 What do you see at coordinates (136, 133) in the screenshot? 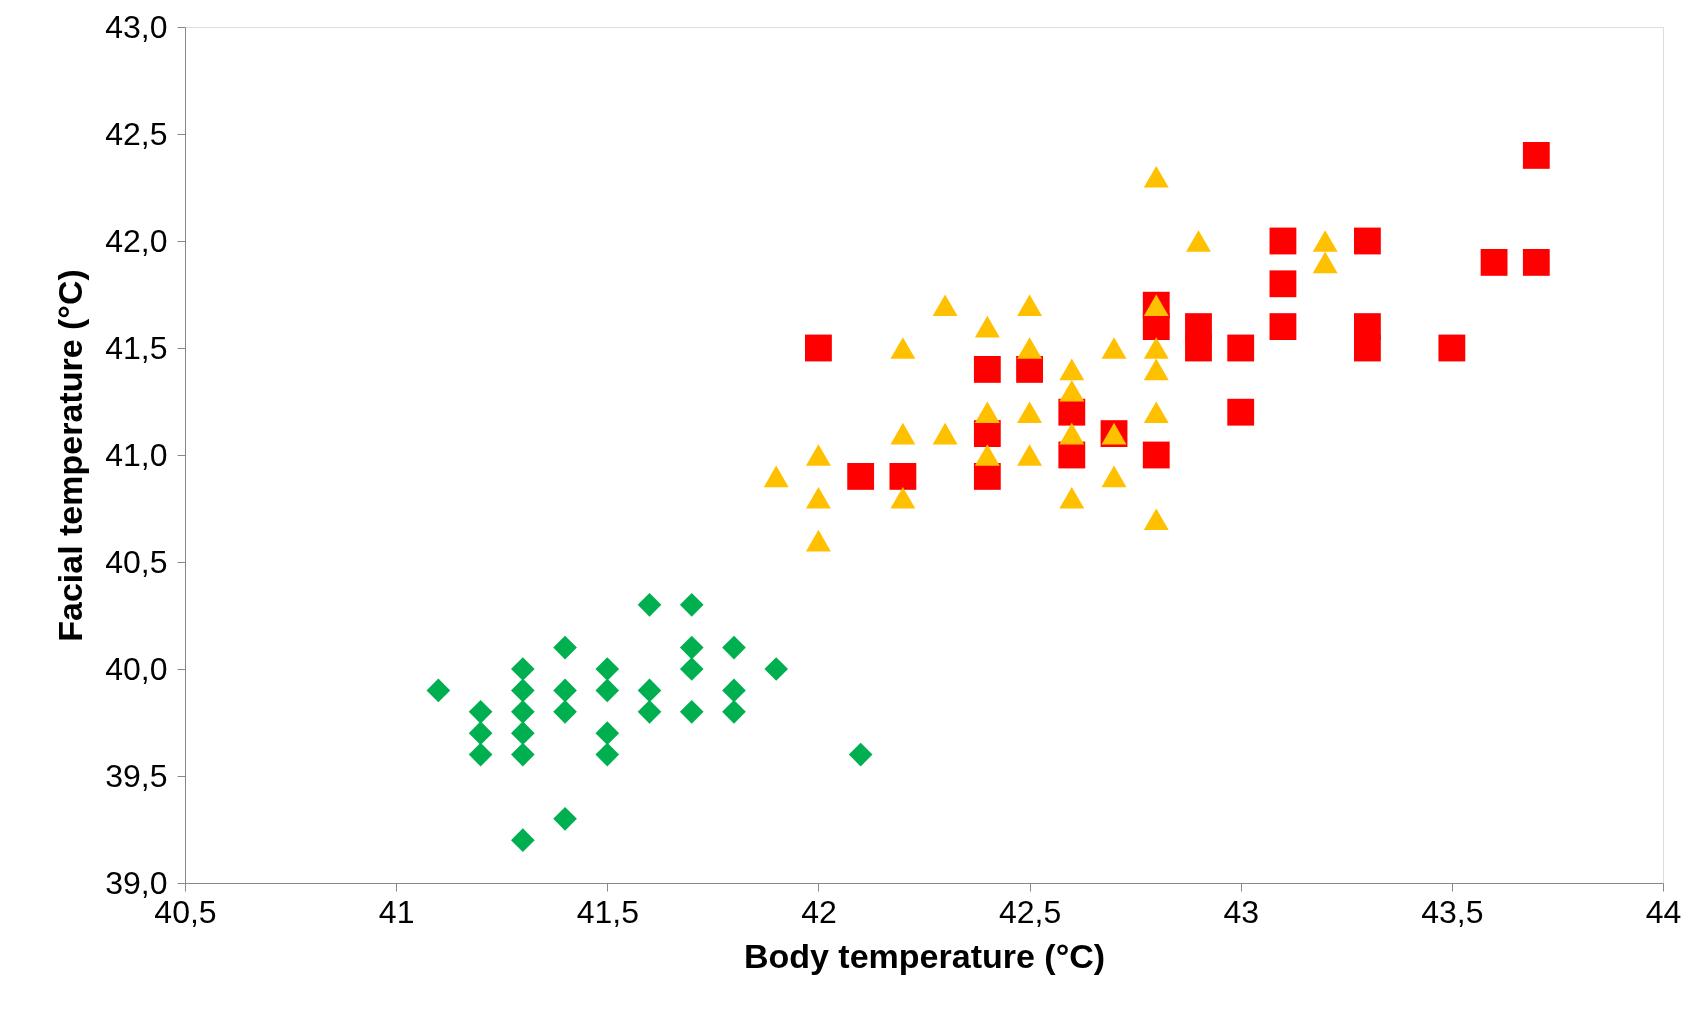
I see `y-tick-label: 42,5` at bounding box center [136, 133].